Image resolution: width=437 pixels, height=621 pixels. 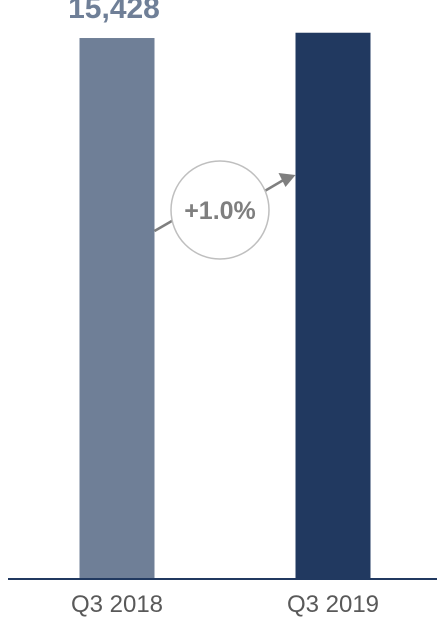 What do you see at coordinates (333, 604) in the screenshot?
I see `x-tick-label-2: Q3 2019` at bounding box center [333, 604].